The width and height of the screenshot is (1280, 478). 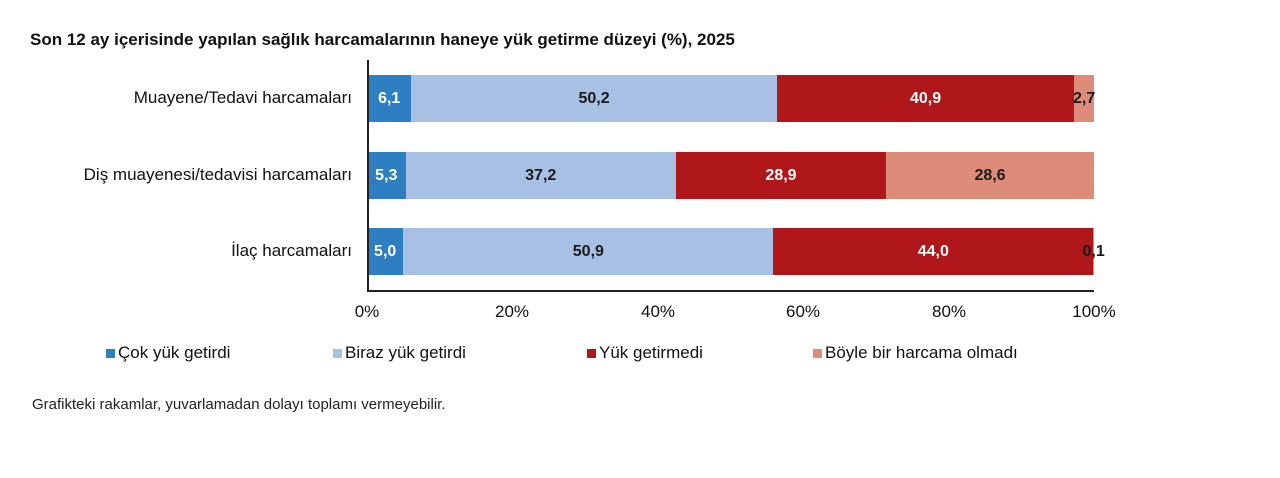 I want to click on bar-ilac: 5,0 50,9 44,0 0,1, so click(x=736, y=251).